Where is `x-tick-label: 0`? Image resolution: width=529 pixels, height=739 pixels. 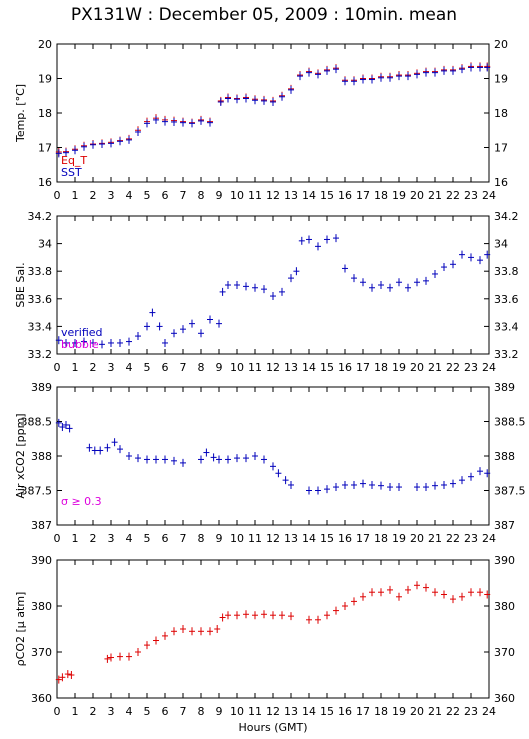 x-tick-label: 0 is located at coordinates (57, 538).